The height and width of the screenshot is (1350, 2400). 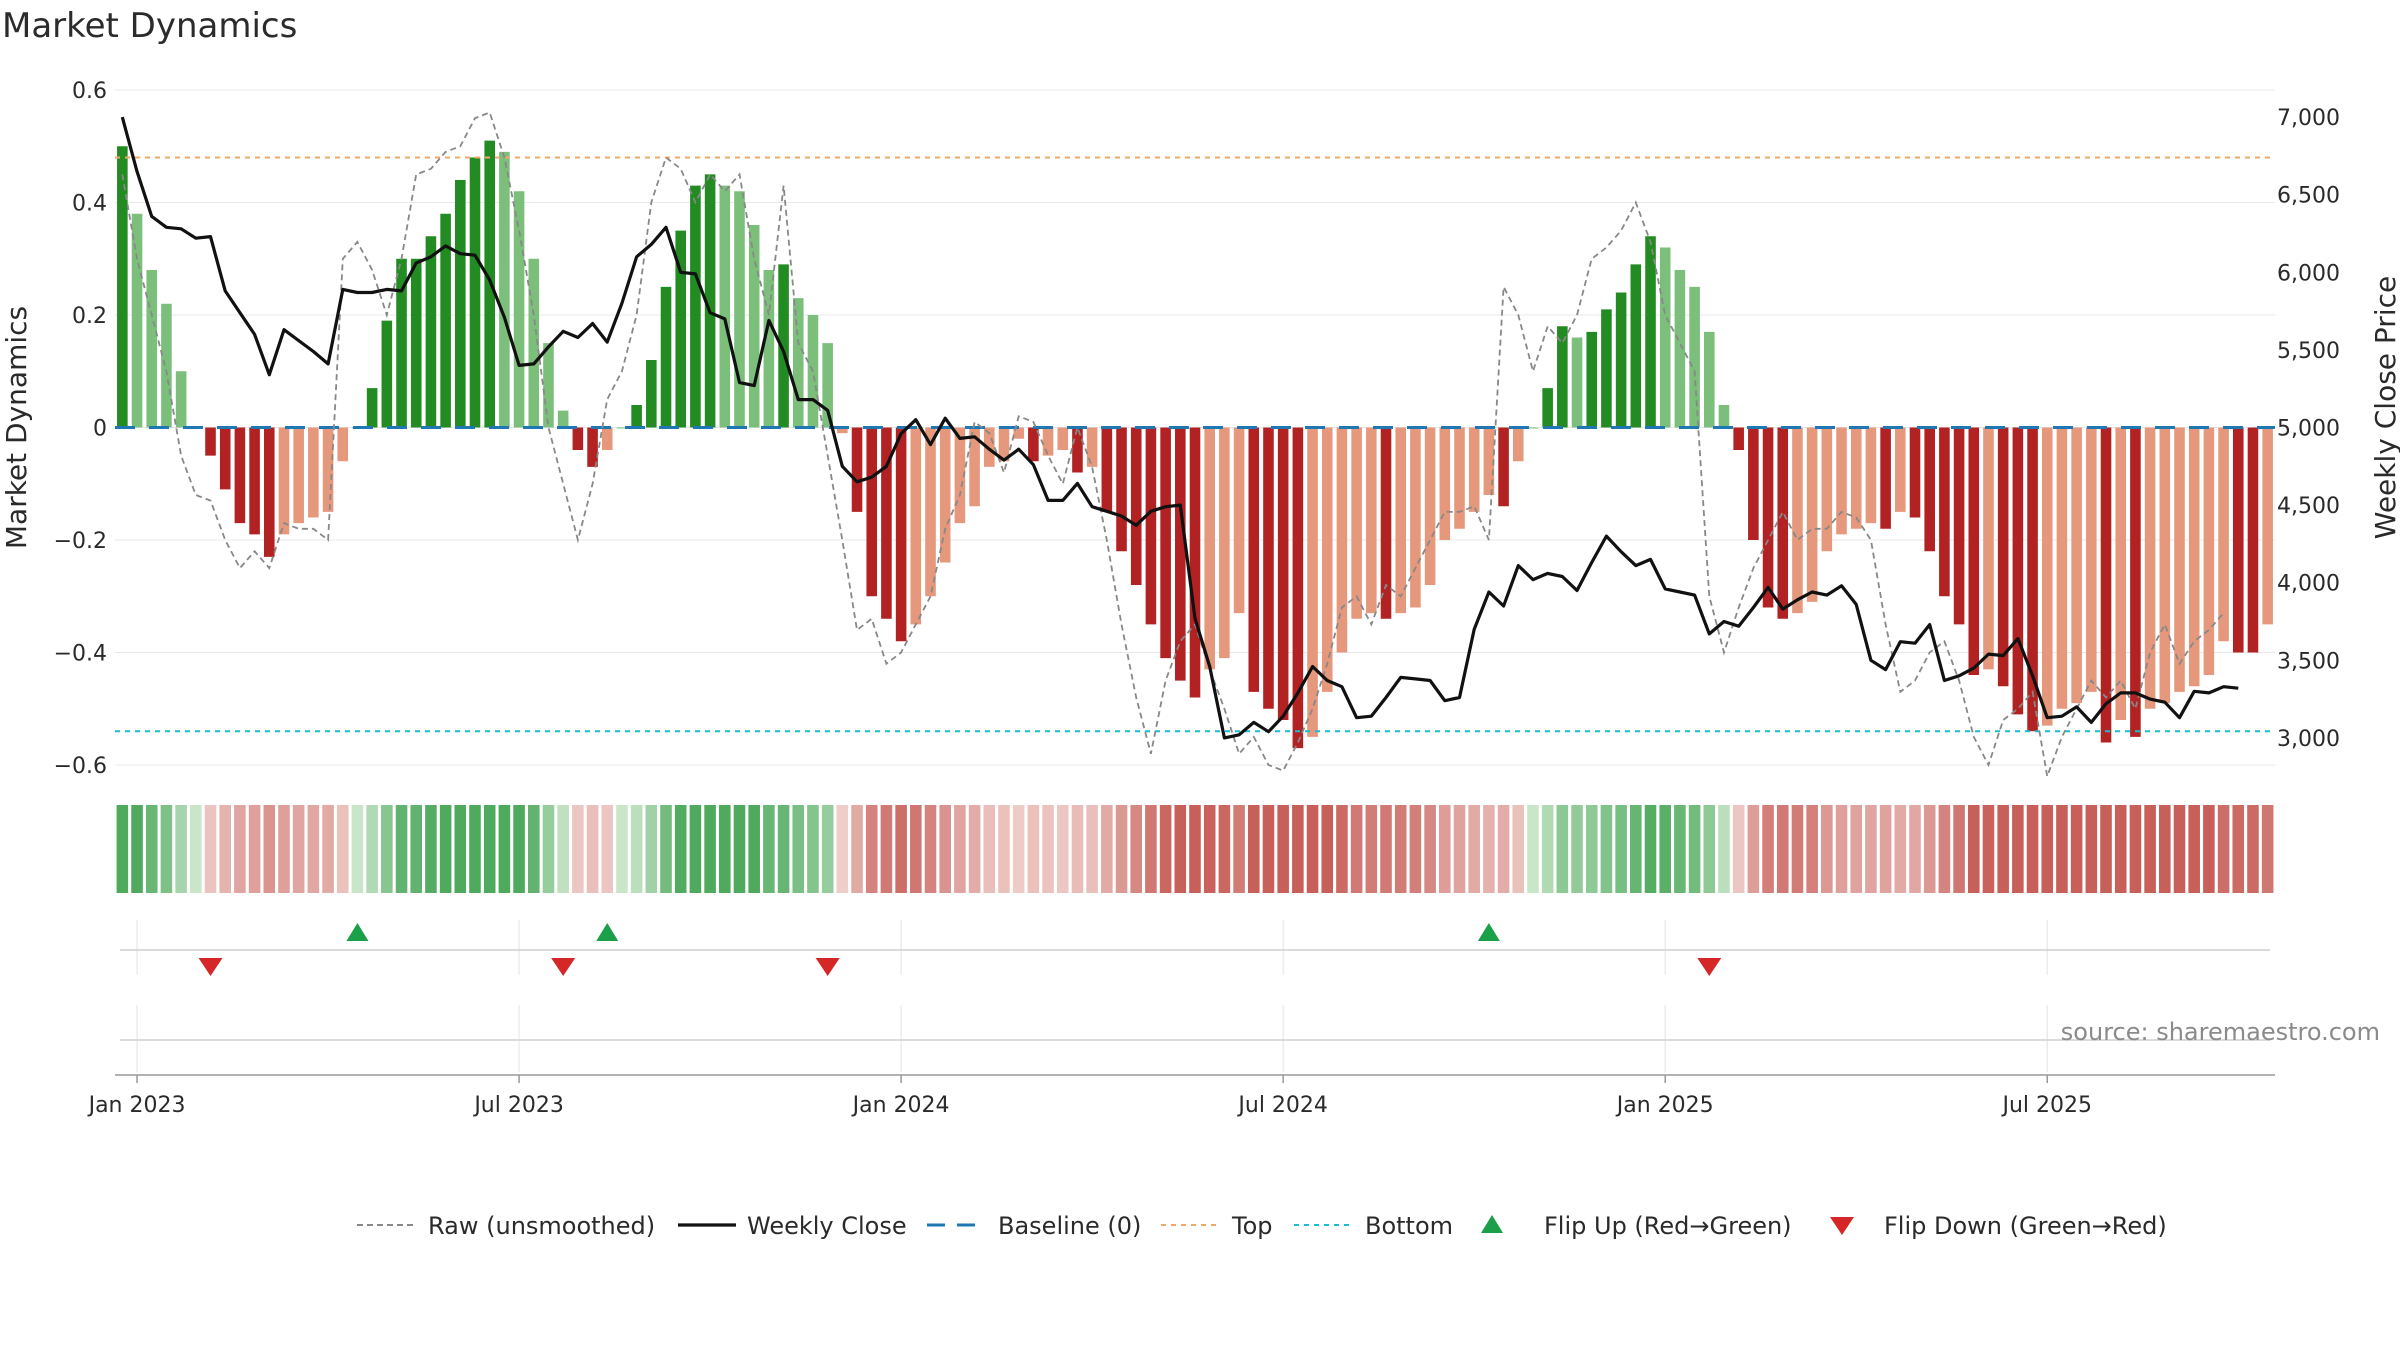 What do you see at coordinates (1409, 1226) in the screenshot?
I see `legend-label: Bottom` at bounding box center [1409, 1226].